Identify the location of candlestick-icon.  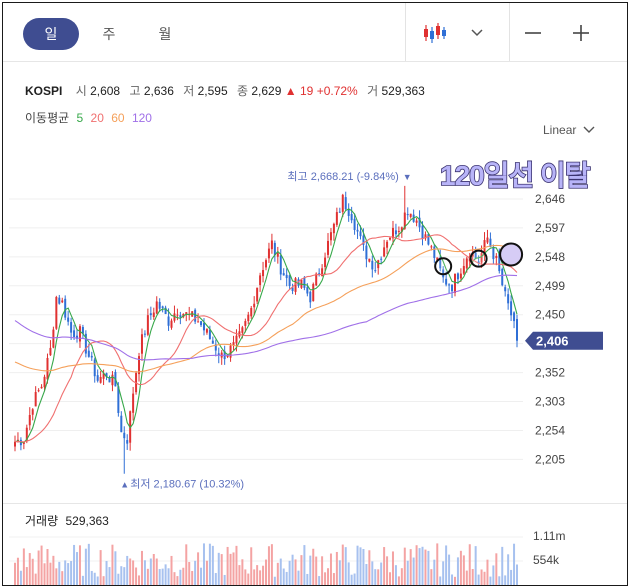
(435, 33).